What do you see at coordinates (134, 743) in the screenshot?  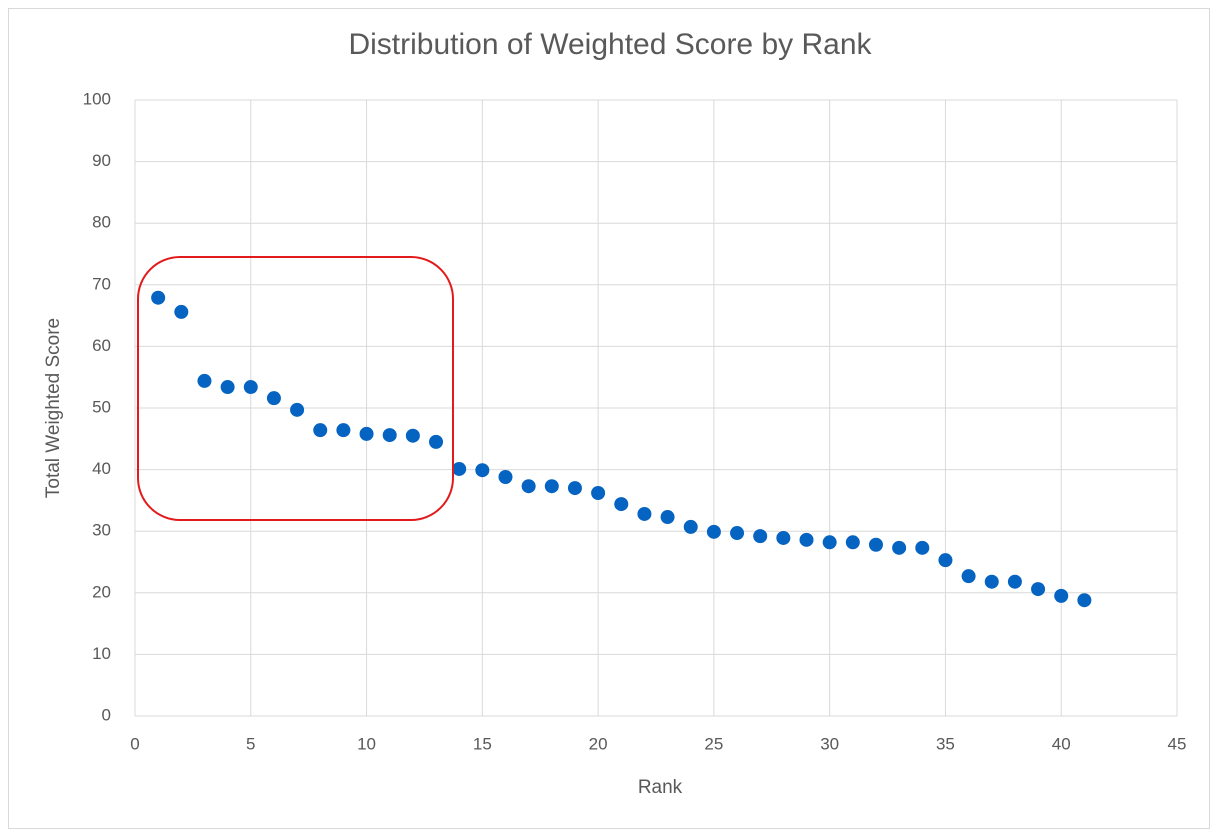 I see `x-tick-label: 0` at bounding box center [134, 743].